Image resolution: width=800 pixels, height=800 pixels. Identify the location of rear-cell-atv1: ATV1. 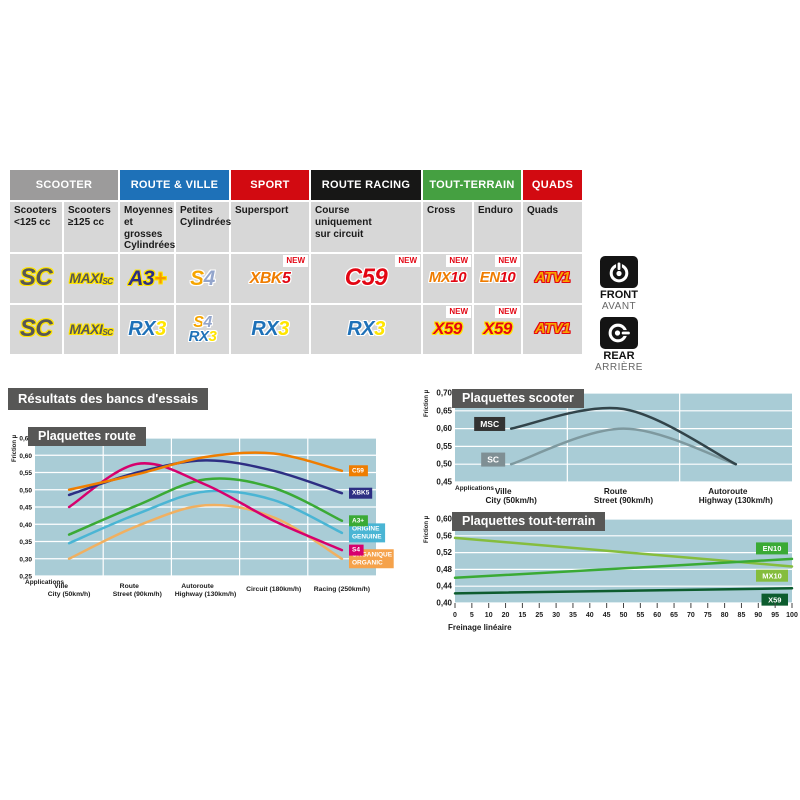
(552, 329).